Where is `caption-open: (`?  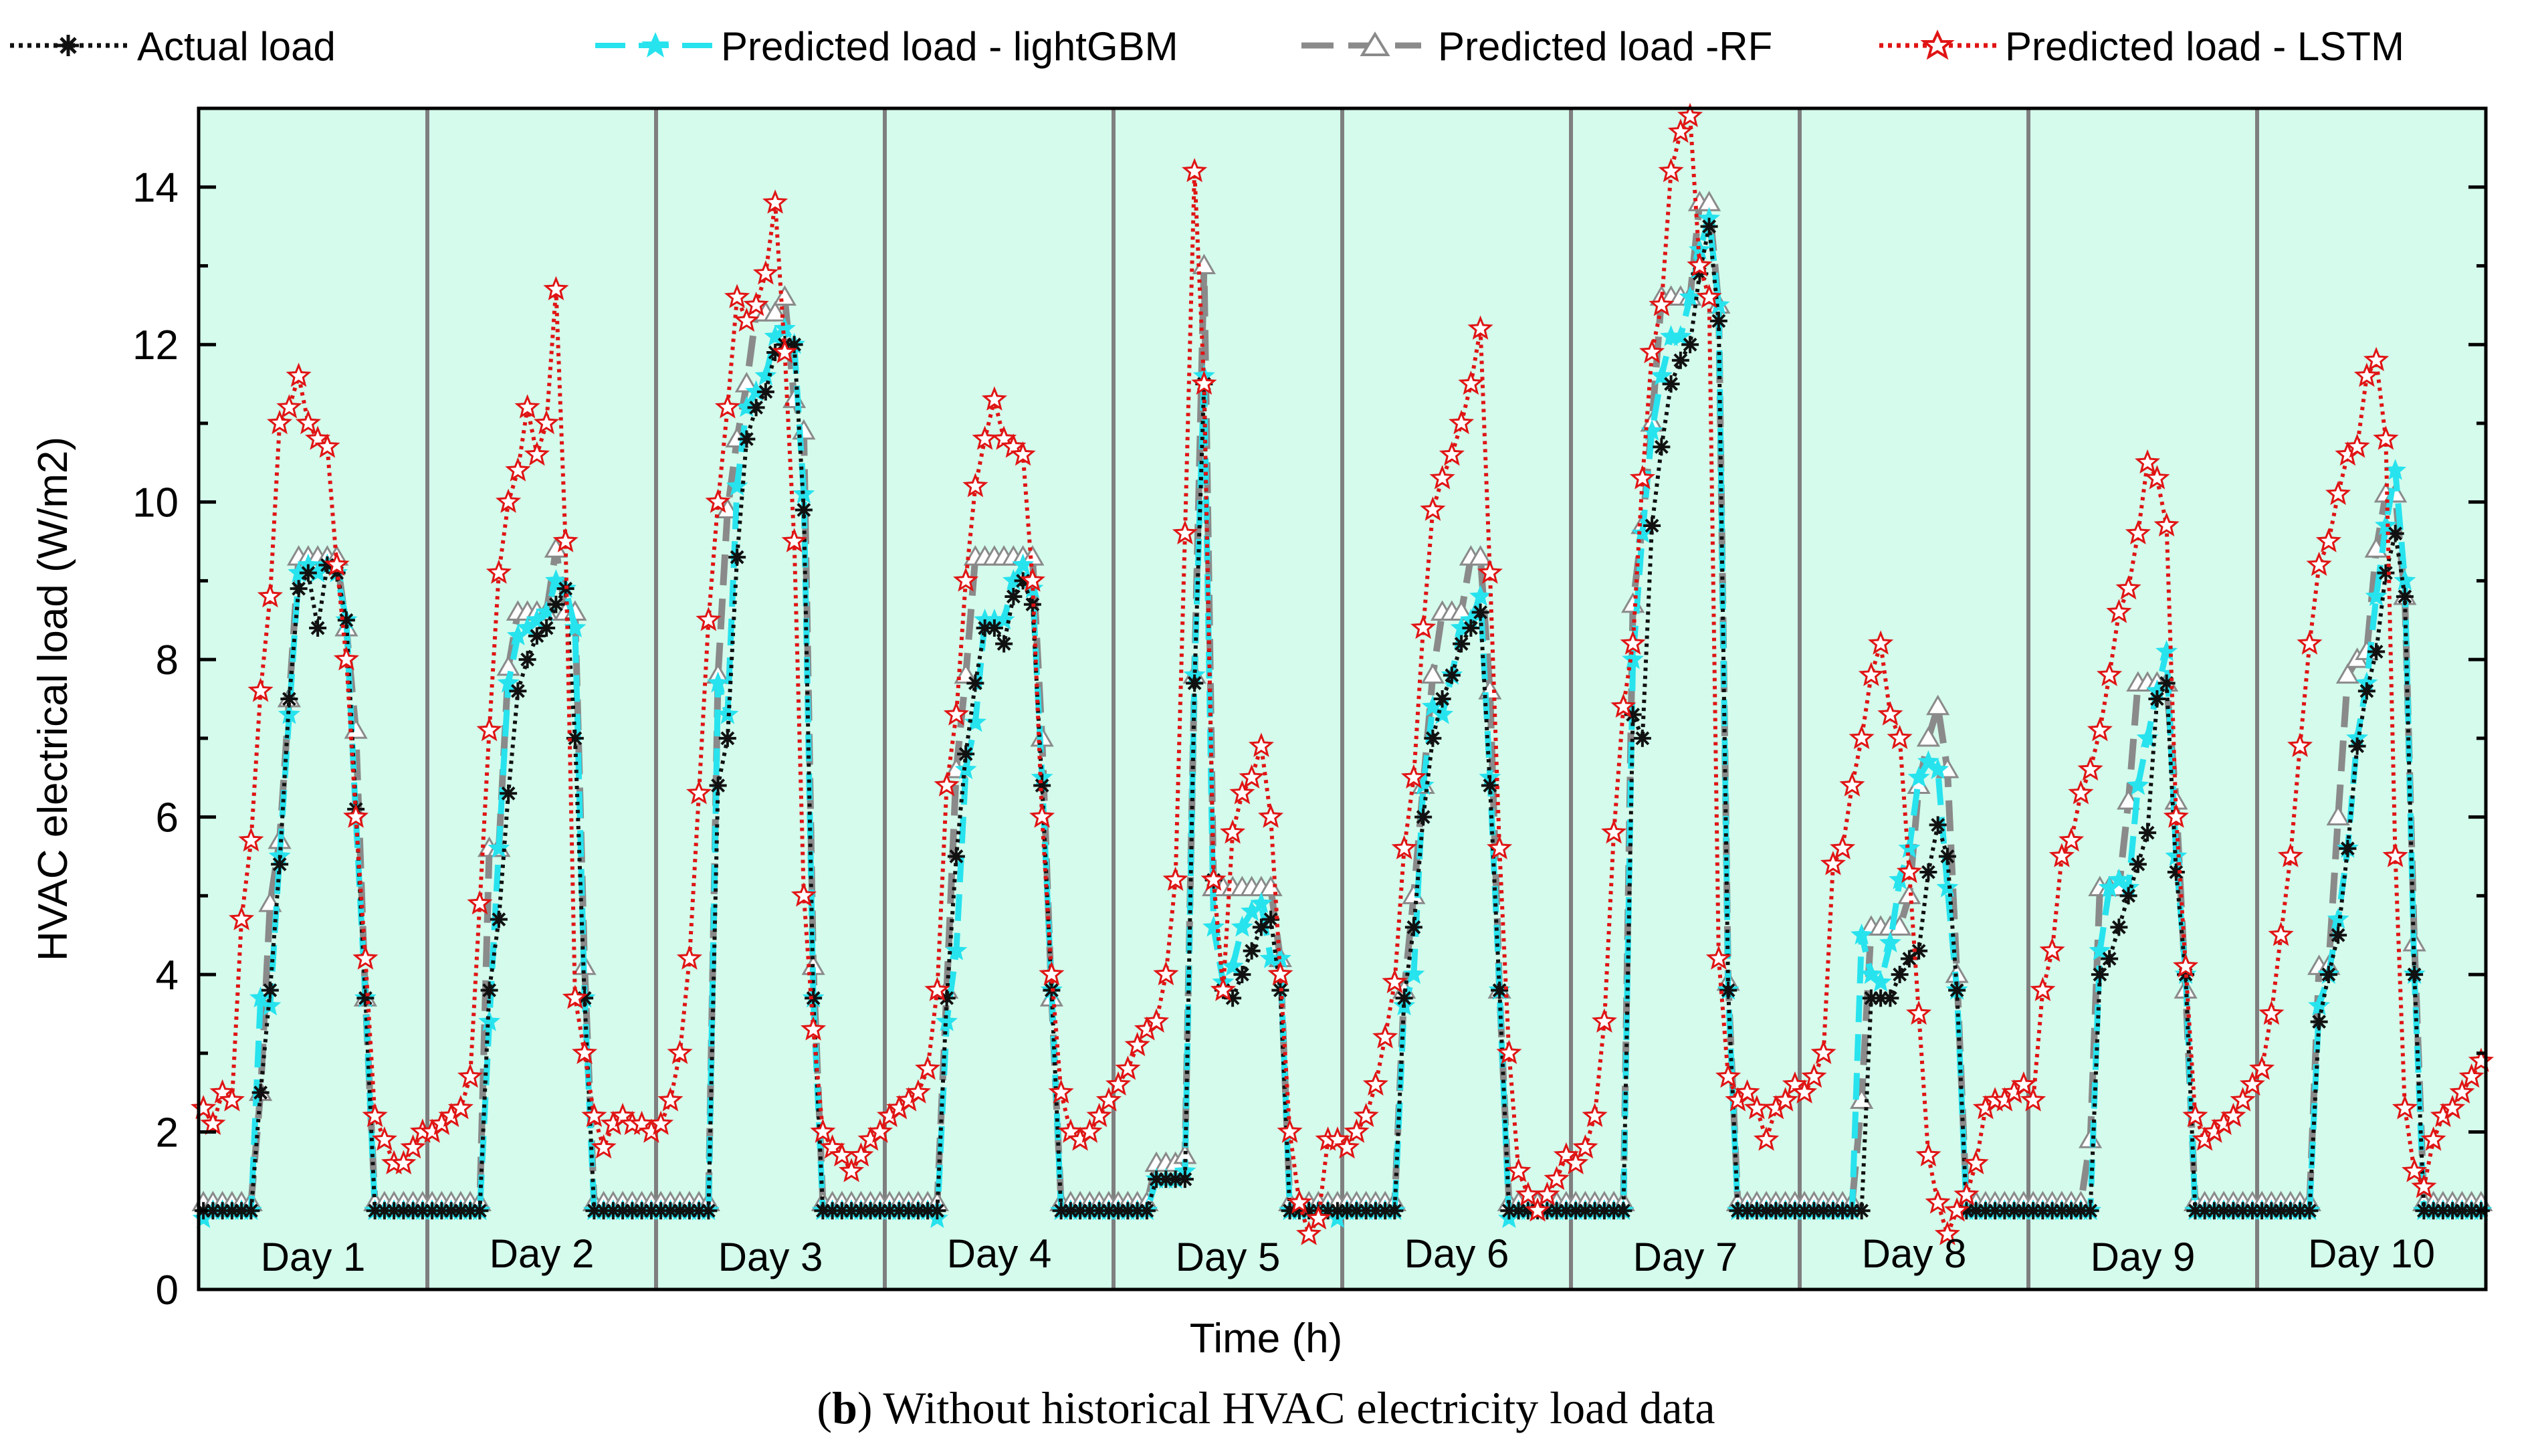
caption-open: ( is located at coordinates (825, 1408).